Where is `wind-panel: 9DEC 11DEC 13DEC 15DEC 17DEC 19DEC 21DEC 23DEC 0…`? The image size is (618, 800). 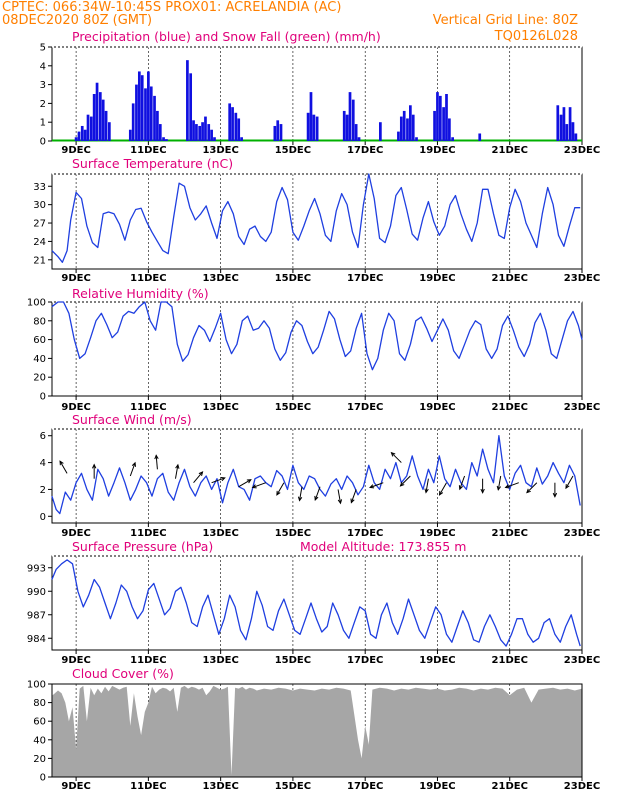
wind-panel: 9DEC 11DEC 13DEC 15DEC 17DEC 19DEC 21DEC 23DEC 0… is located at coordinates (320, 483).